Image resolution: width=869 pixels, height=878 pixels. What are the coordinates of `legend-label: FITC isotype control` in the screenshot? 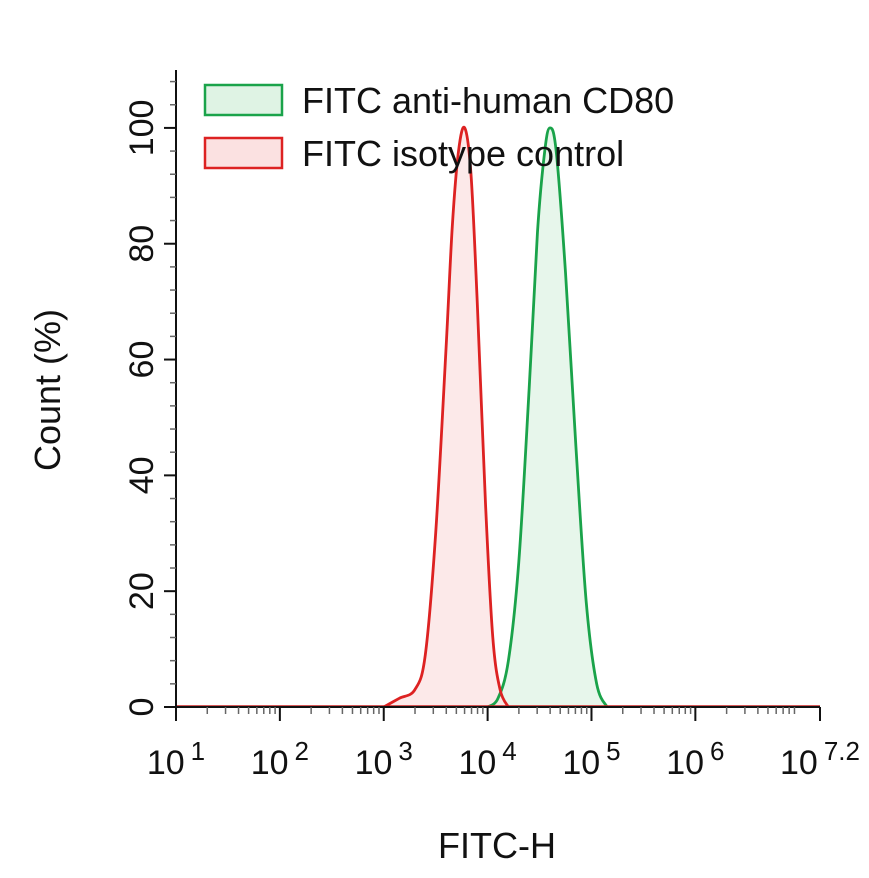 It's located at (463, 153).